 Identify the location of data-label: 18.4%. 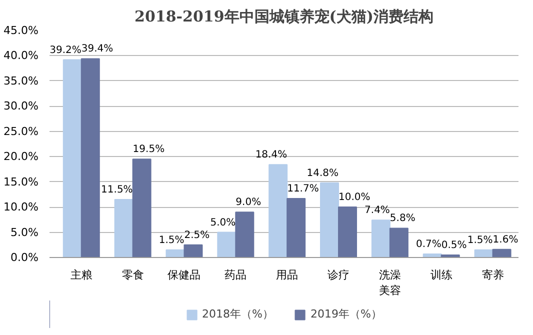
(271, 155).